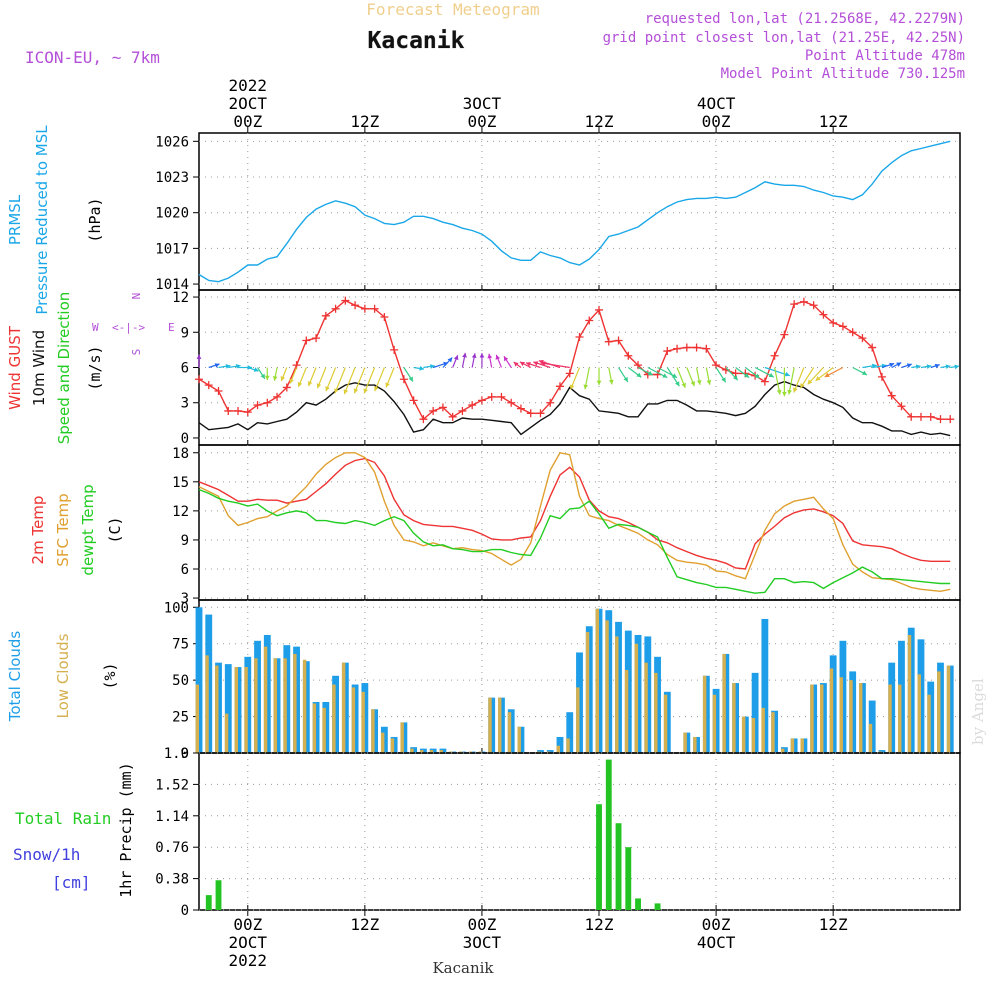 This screenshot has width=1000, height=1000. I want to click on y-tick-label: 15, so click(180, 483).